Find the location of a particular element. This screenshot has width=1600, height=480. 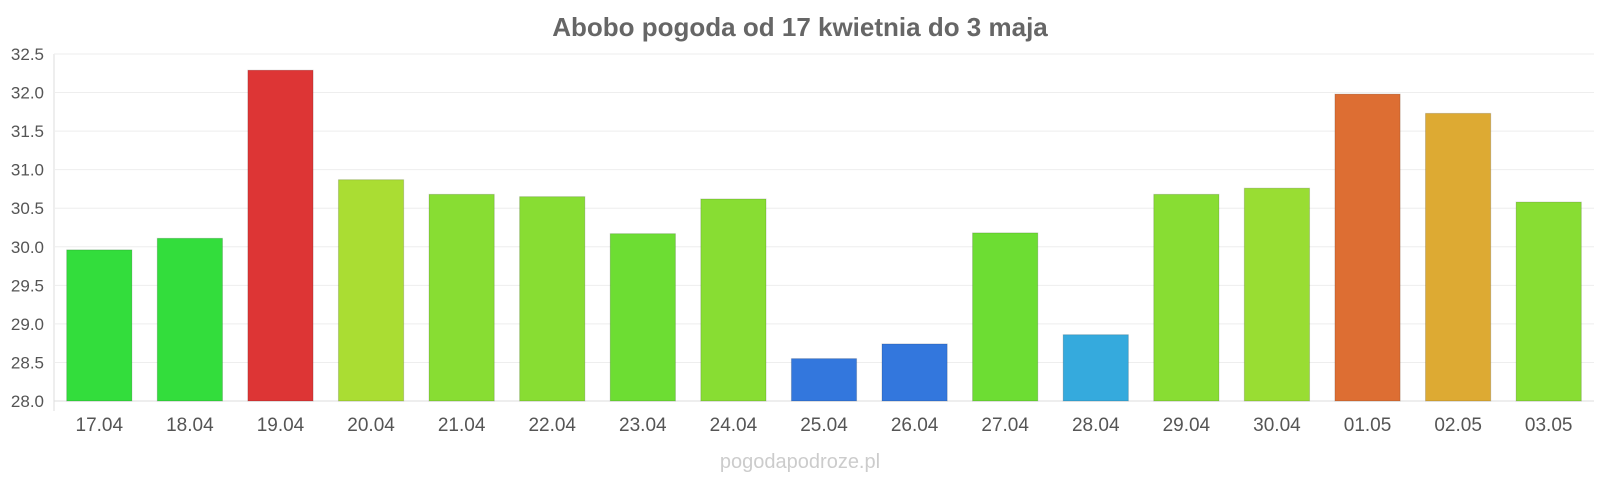

bar-23.04 is located at coordinates (642, 317).